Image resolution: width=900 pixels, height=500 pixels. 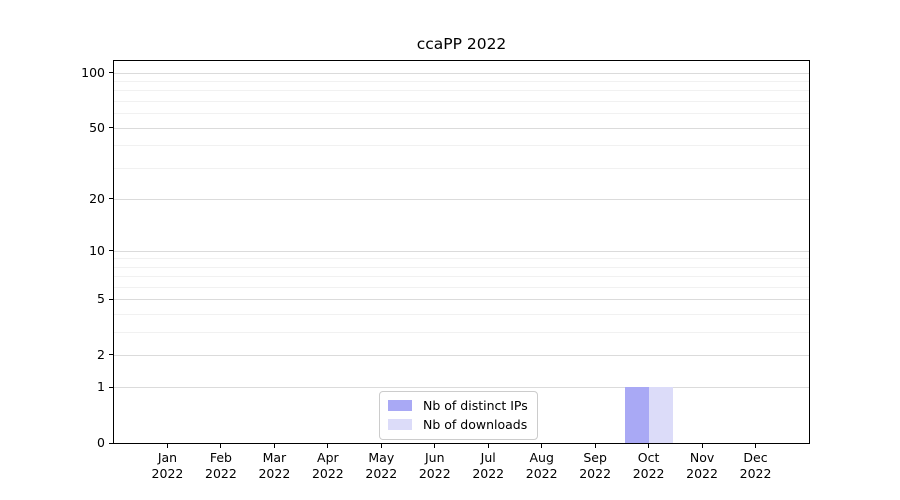 I want to click on legend-label-distinct-ips: Nb of distinct IPs, so click(x=475, y=405).